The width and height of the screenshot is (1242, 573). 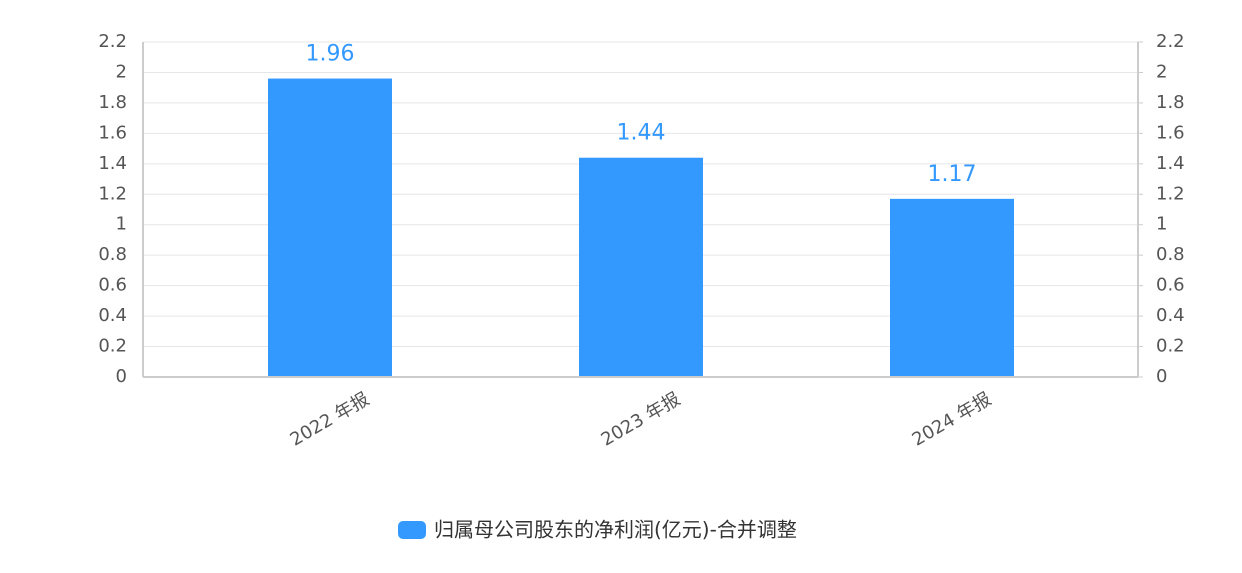 What do you see at coordinates (1170, 346) in the screenshot?
I see `y2-tick-label: 0.2` at bounding box center [1170, 346].